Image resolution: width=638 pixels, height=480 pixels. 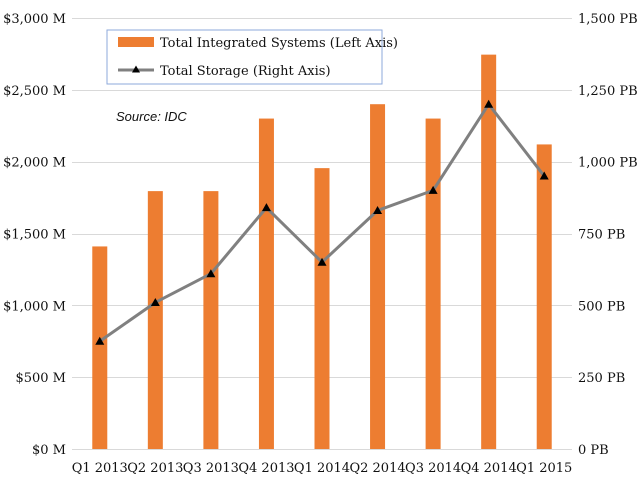 I want to click on bar-q3-2013, so click(x=211, y=320).